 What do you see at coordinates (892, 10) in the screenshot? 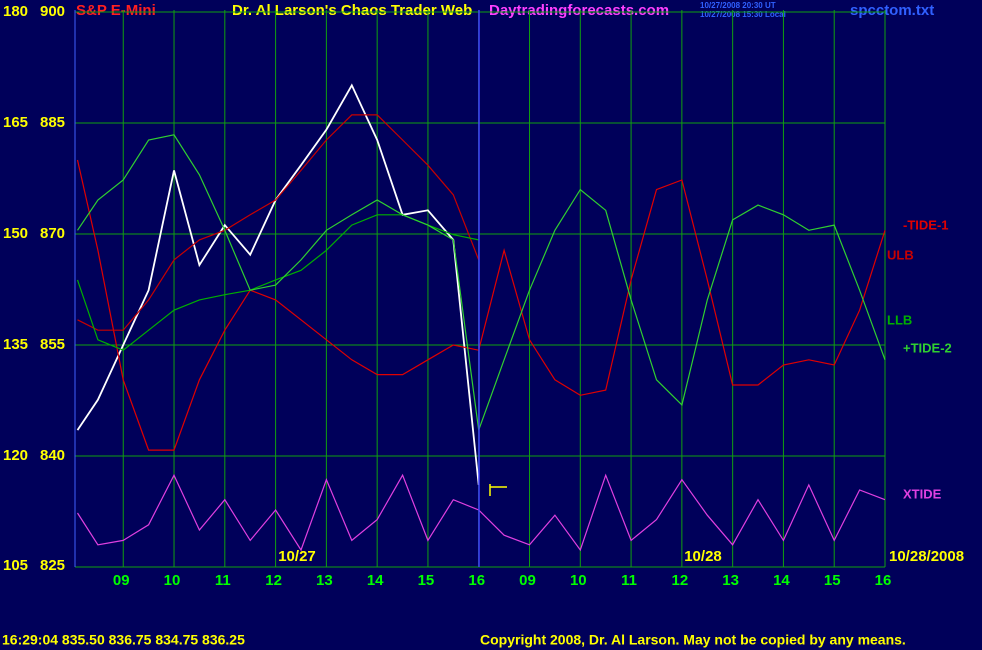
I see `file-name: spcctom.txt` at bounding box center [892, 10].